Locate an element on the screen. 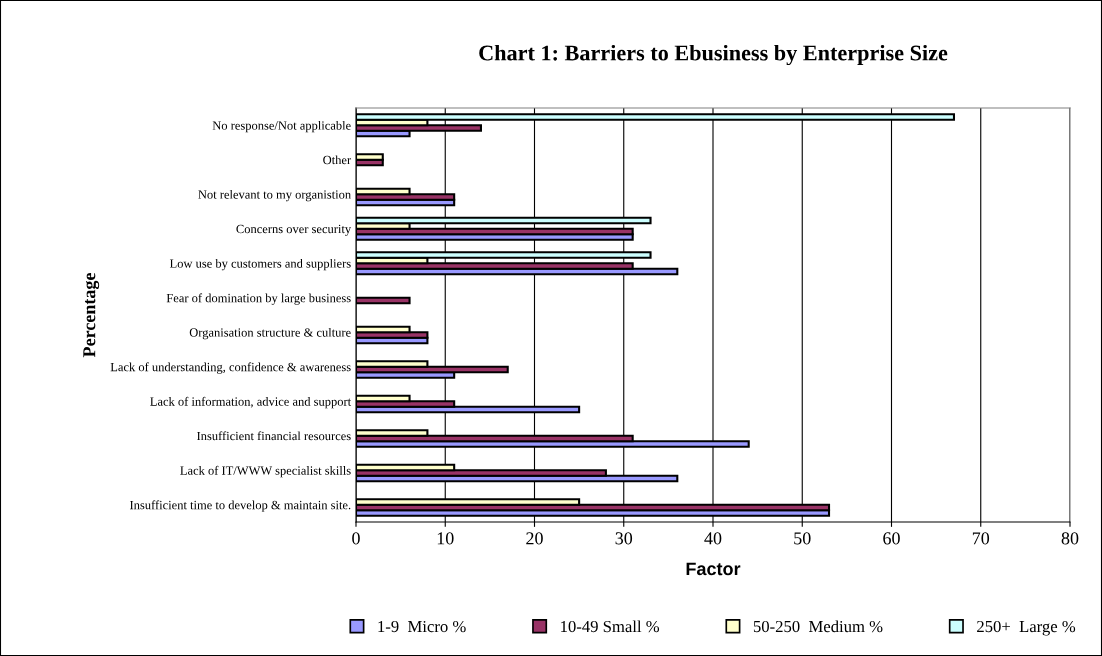 The height and width of the screenshot is (656, 1102). y-tick-label: Insufficient time to develop & maintain site. is located at coordinates (240, 506).